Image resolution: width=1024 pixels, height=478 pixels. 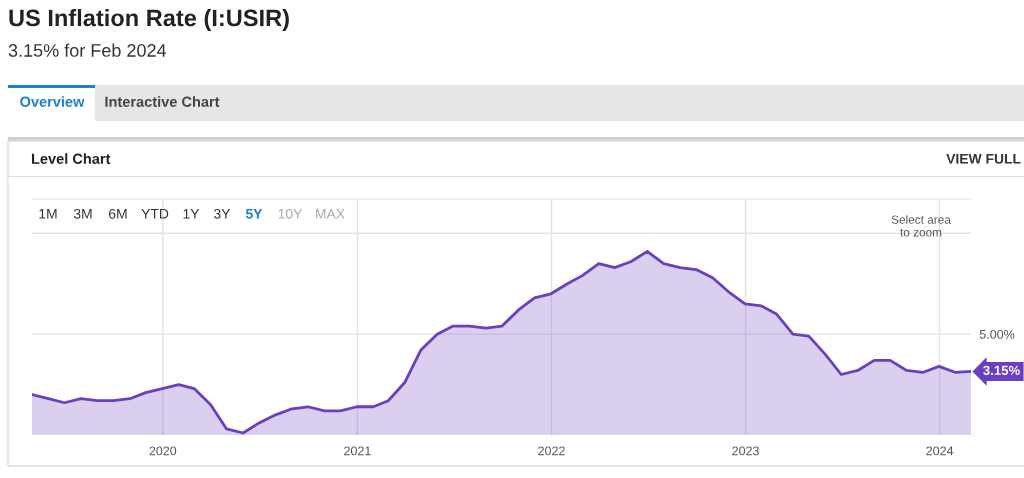 What do you see at coordinates (48, 214) in the screenshot?
I see `annotation: 1M` at bounding box center [48, 214].